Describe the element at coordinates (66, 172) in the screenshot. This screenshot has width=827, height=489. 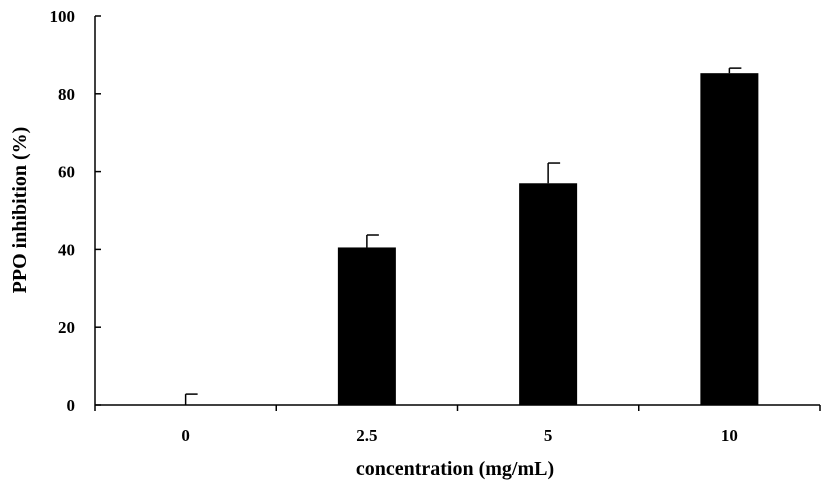
I see `y-tick-label: 60` at that location.